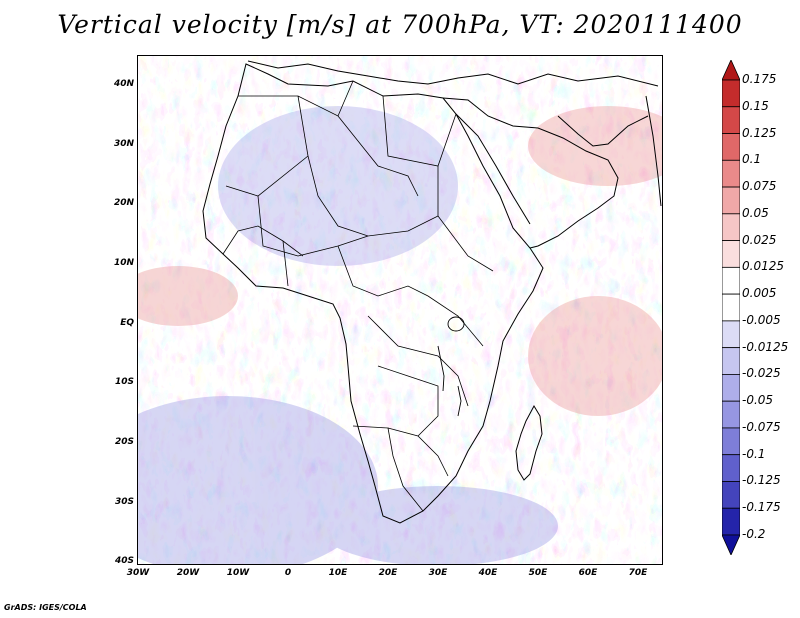 Image resolution: width=800 pixels, height=618 pixels. What do you see at coordinates (765, 346) in the screenshot?
I see `colorbar-tick-label: -0.0125` at bounding box center [765, 346].